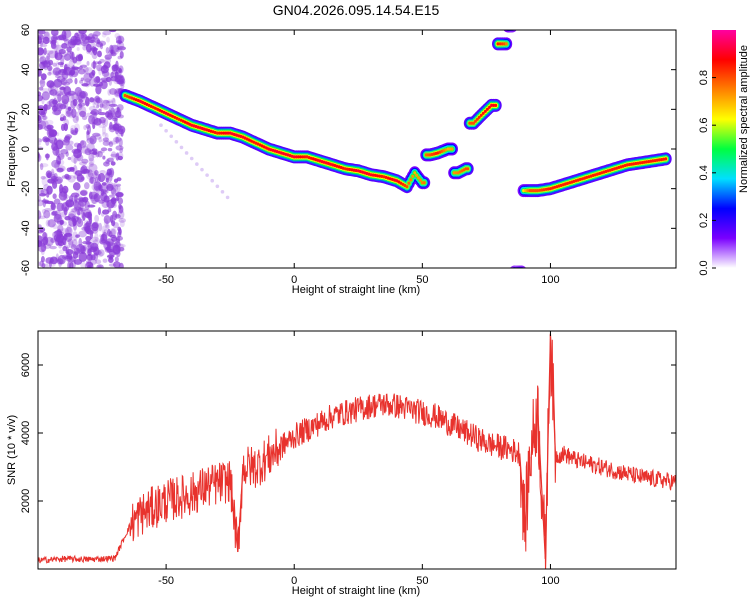 The height and width of the screenshot is (600, 750). Describe the element at coordinates (26, 501) in the screenshot. I see `y-tick-label: 2000` at that location.